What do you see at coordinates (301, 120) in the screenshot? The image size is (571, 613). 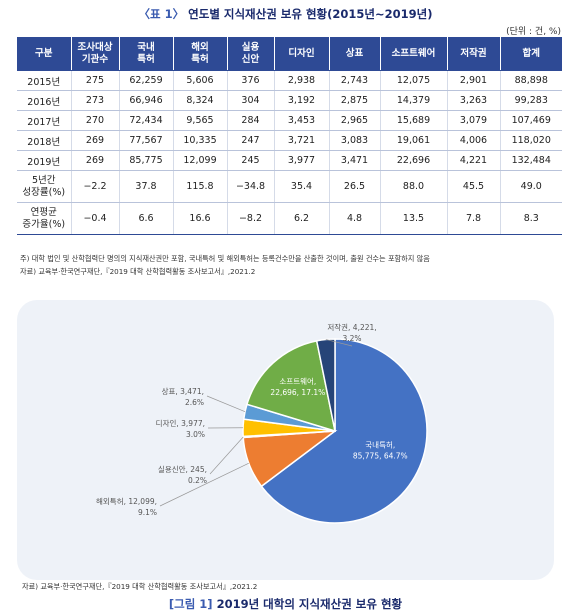 I see `table-cell: 3,453` at bounding box center [301, 120].